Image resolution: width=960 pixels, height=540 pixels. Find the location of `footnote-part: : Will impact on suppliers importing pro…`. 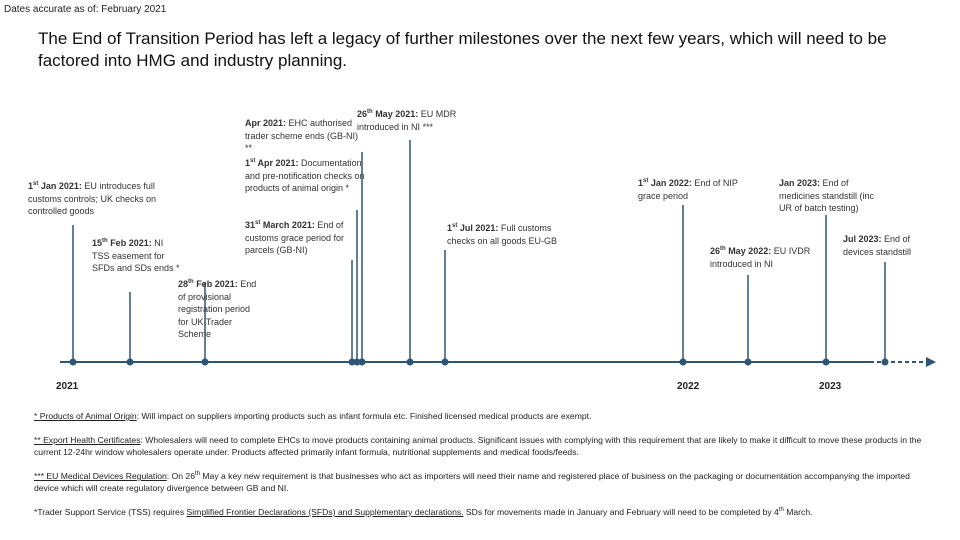

footnote-part: : Will impact on suppliers importing pro… is located at coordinates (364, 416).